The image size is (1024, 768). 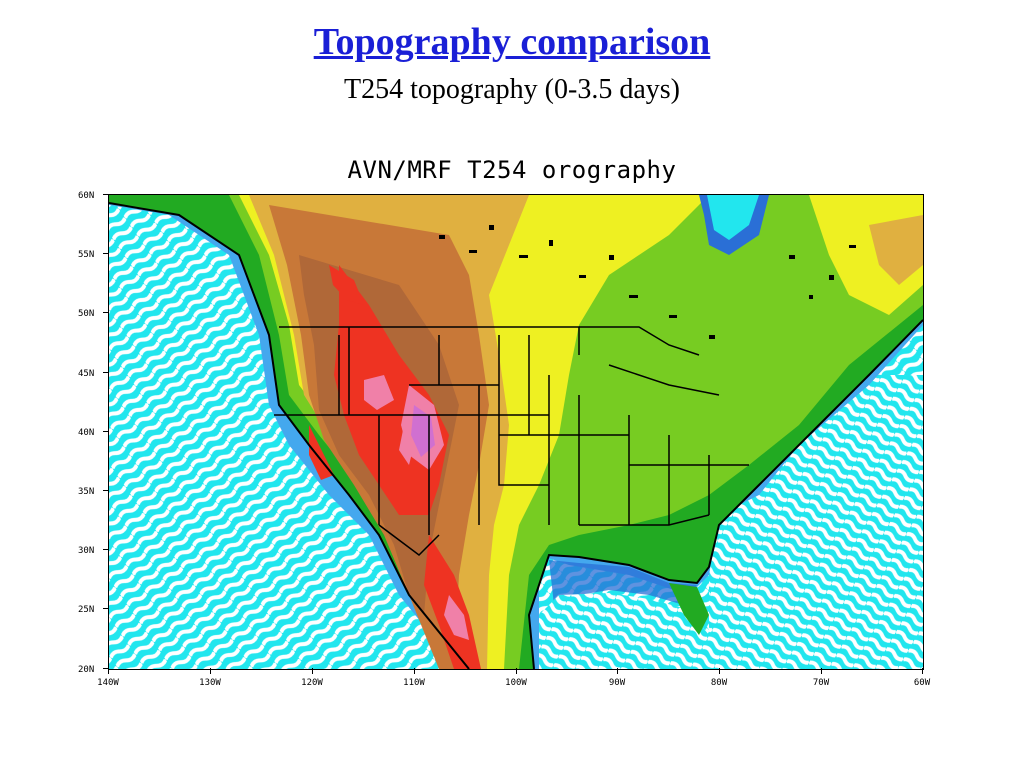 What do you see at coordinates (108, 683) in the screenshot?
I see `lon-label-140w: 140W` at bounding box center [108, 683].